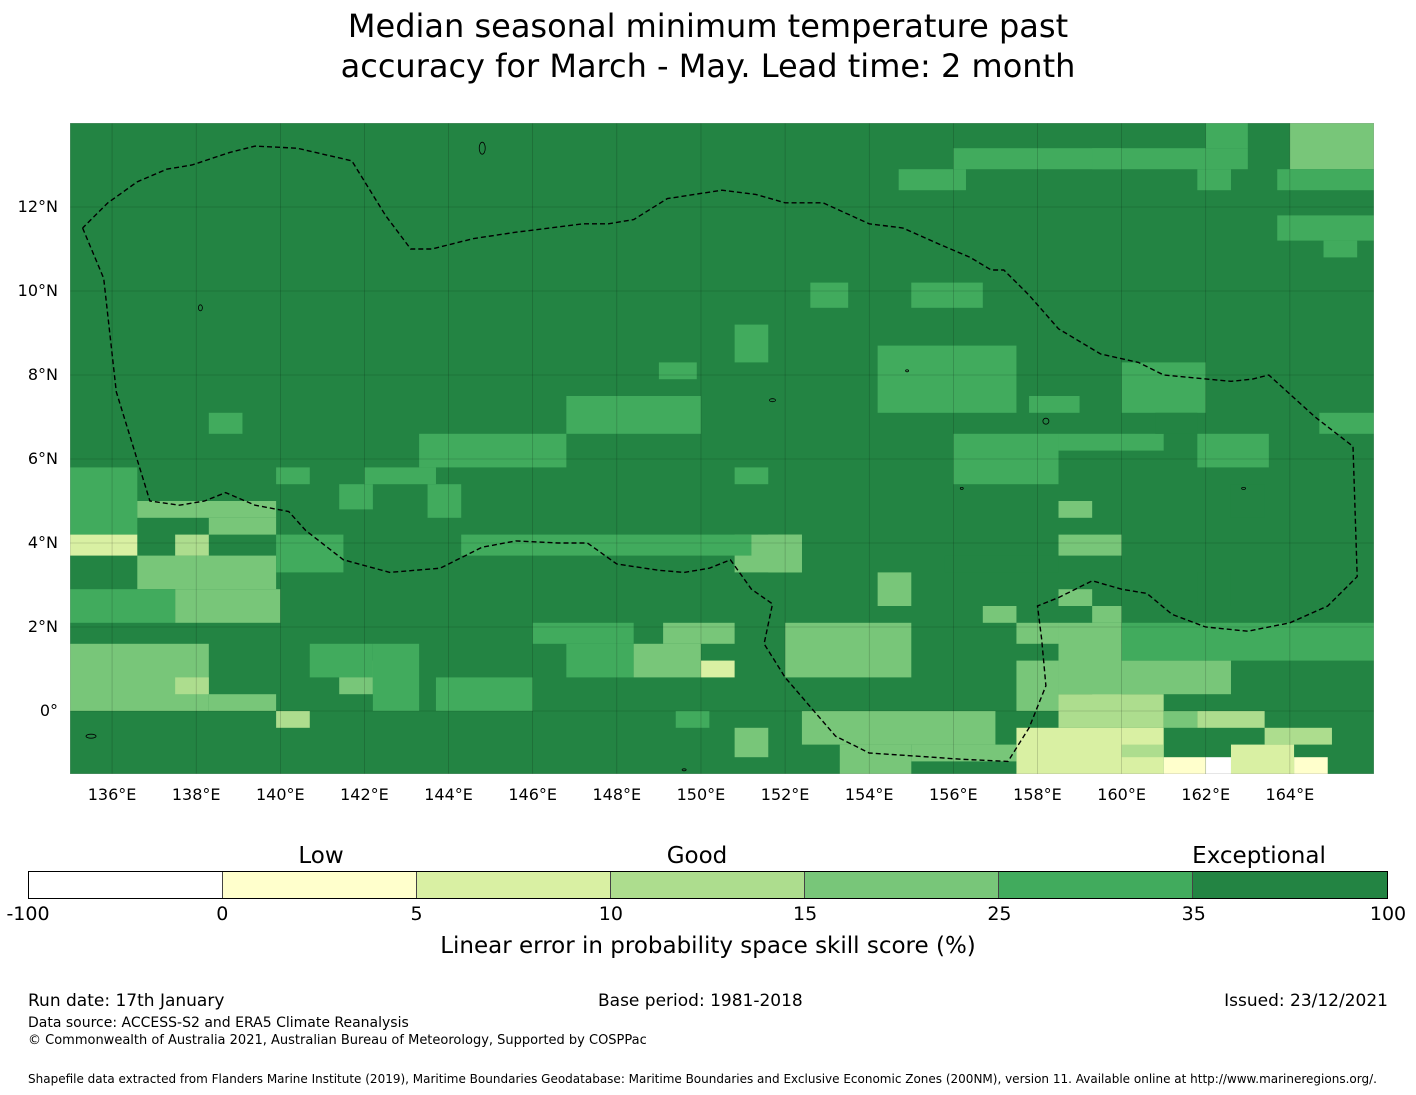  What do you see at coordinates (42, 542) in the screenshot?
I see `latitude-tick-label: 4°N` at bounding box center [42, 542].